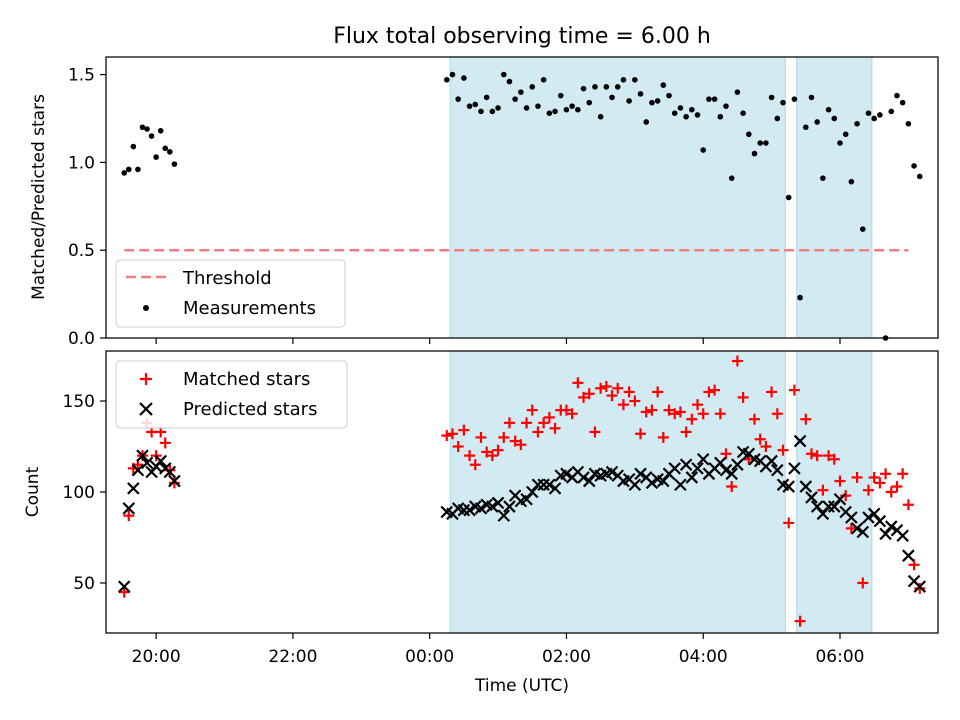  I want to click on top-x-ticks, so click(498, 341).